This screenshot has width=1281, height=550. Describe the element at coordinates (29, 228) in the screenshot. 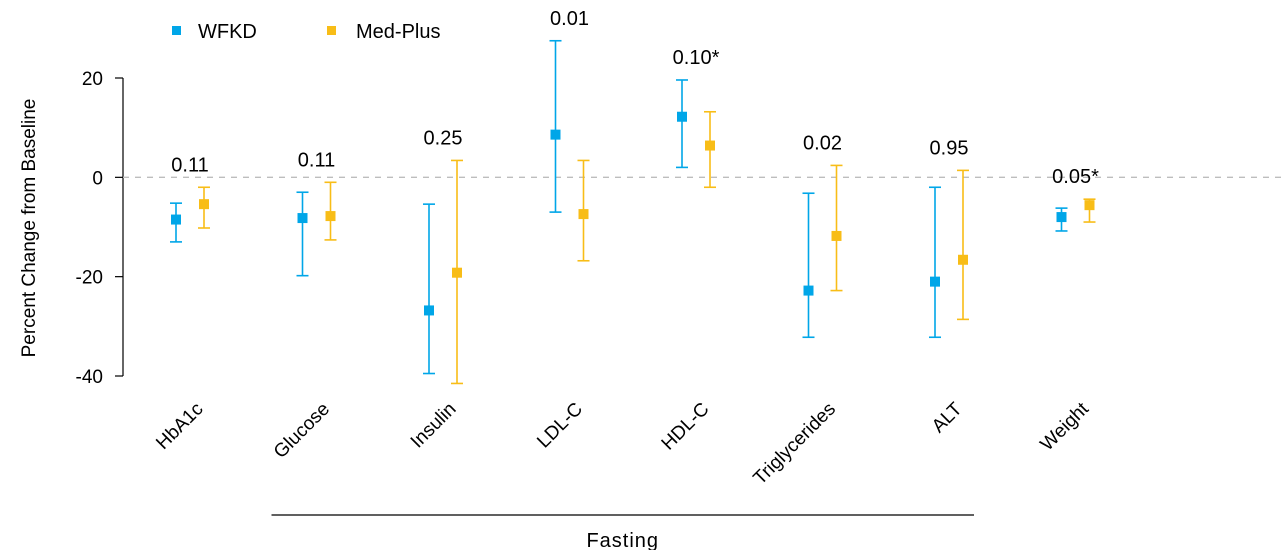

I see `y-axis-label: Percent Change from Baseline` at that location.